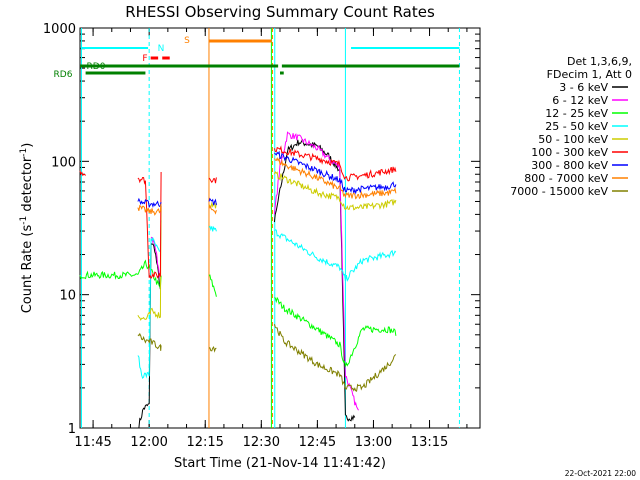  Describe the element at coordinates (24, 152) in the screenshot. I see `y-axis-label-sup2: -1` at that location.